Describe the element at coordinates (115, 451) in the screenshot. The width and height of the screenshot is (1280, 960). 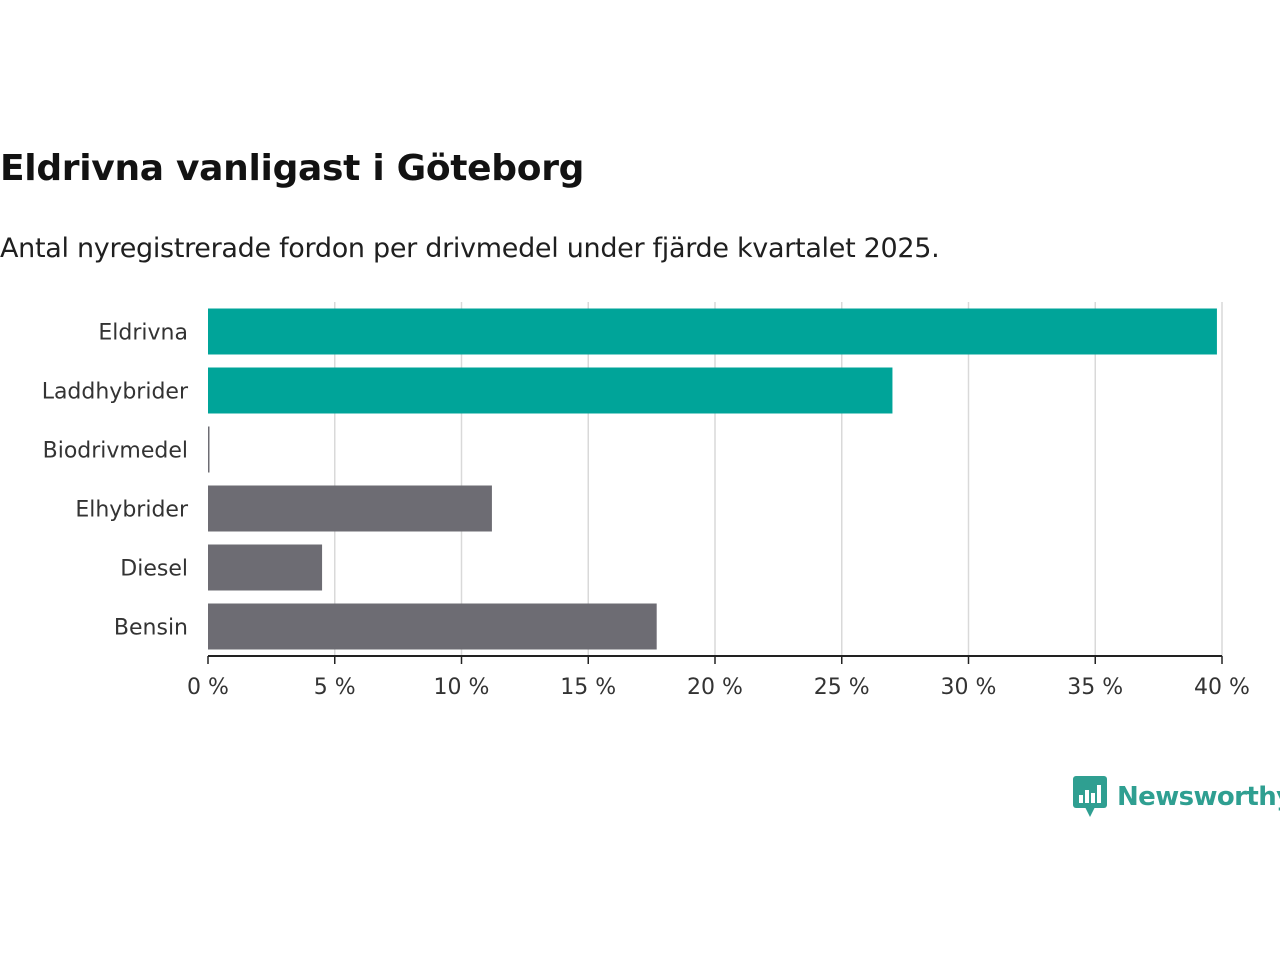
I see `category-label: Biodrivmedel` at that location.